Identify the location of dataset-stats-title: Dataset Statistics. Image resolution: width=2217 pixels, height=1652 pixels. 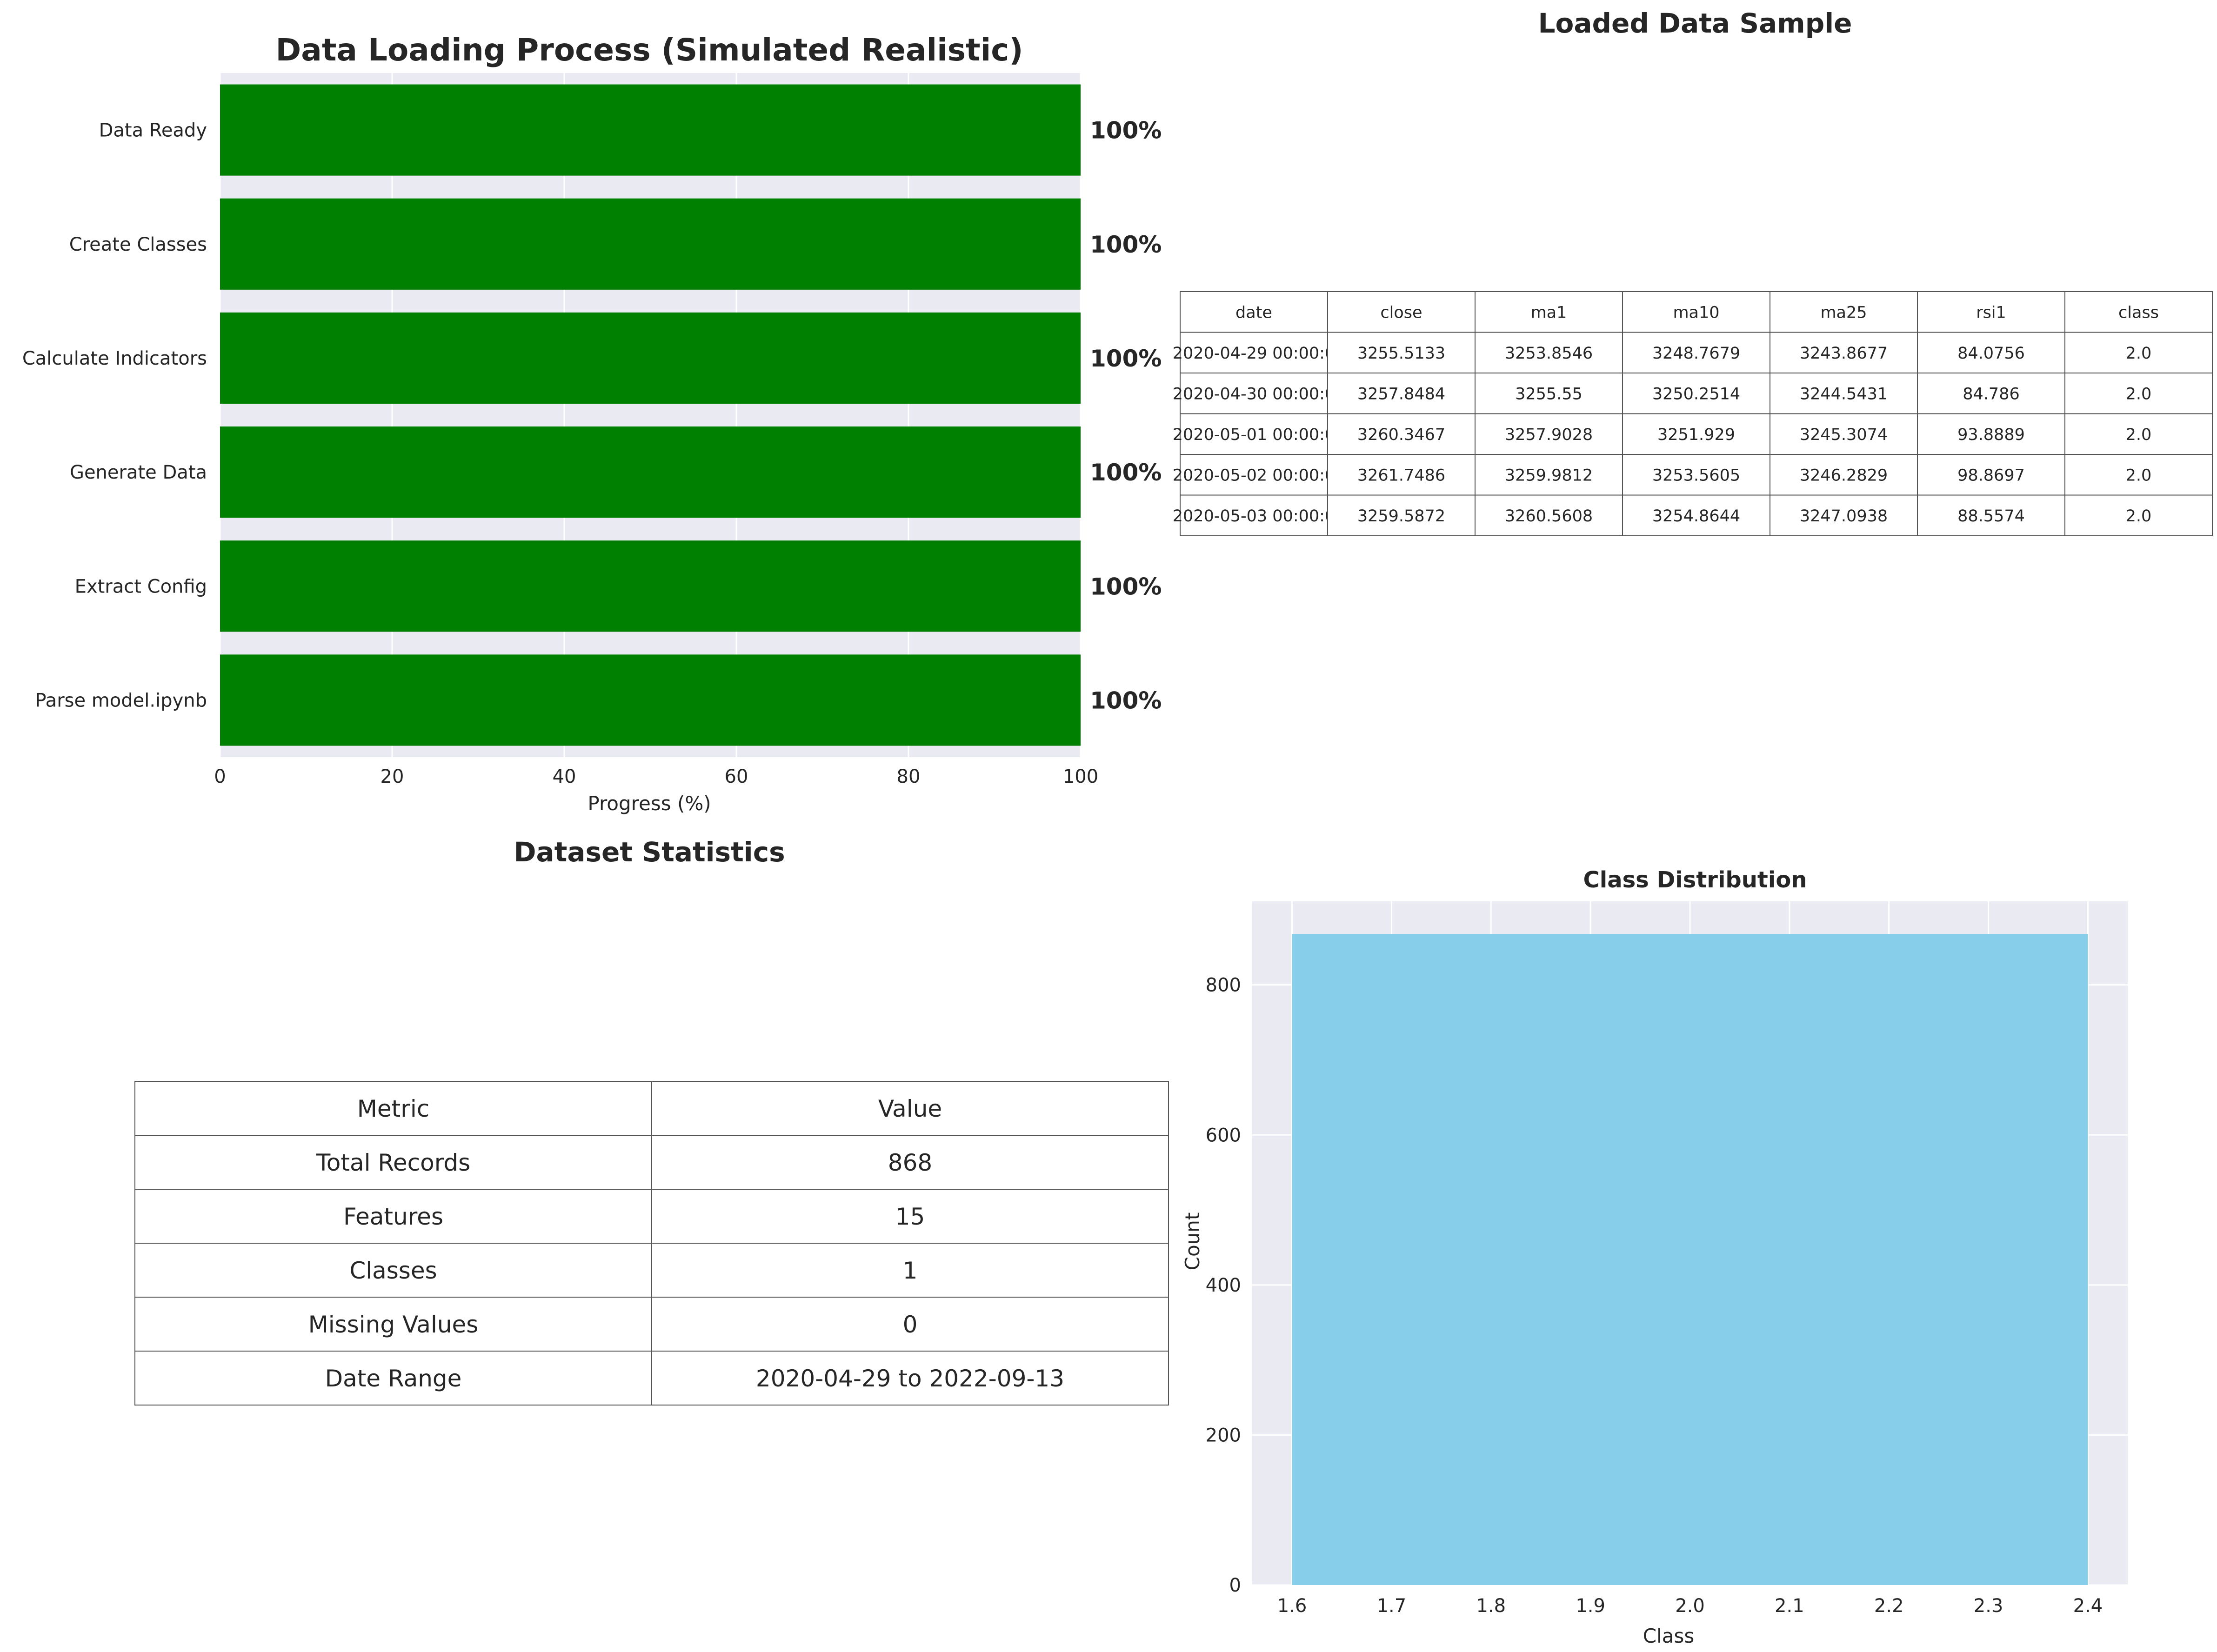
(649, 852).